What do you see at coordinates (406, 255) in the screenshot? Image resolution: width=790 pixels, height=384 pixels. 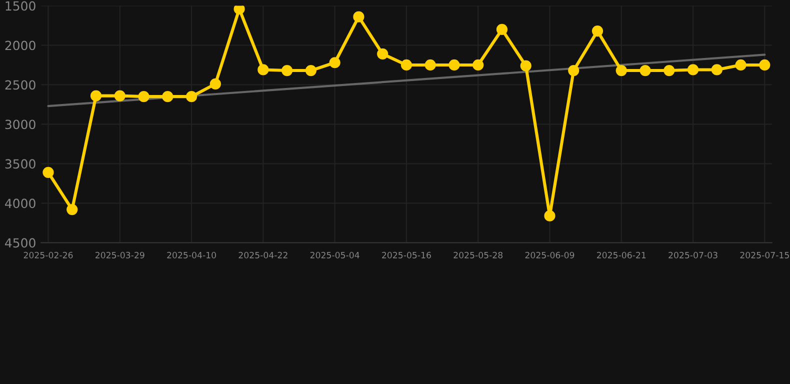 I see `x-tick-label: 2025-05-16` at bounding box center [406, 255].